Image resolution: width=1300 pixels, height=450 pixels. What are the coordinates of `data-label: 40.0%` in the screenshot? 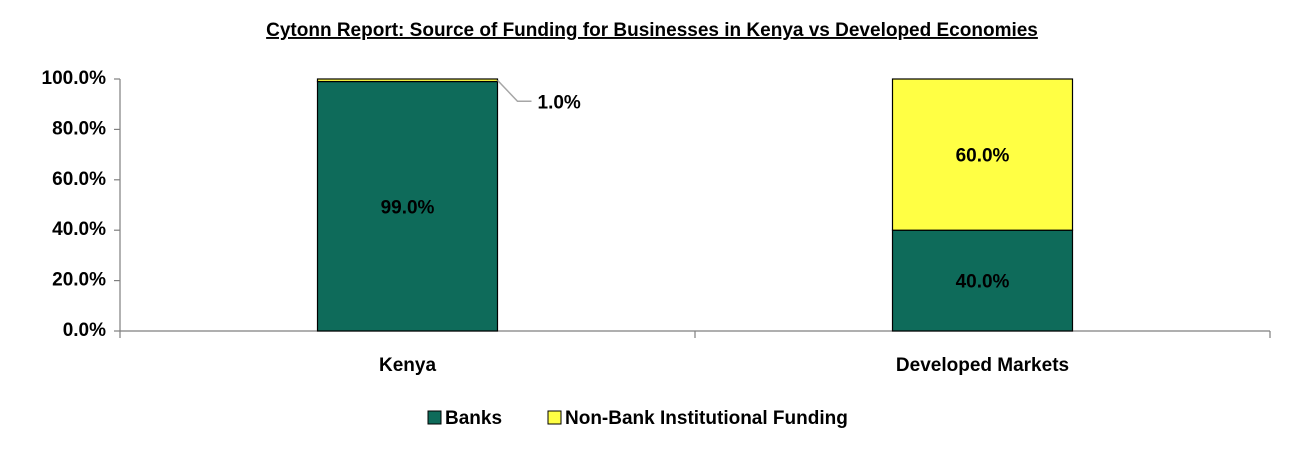 It's located at (983, 282).